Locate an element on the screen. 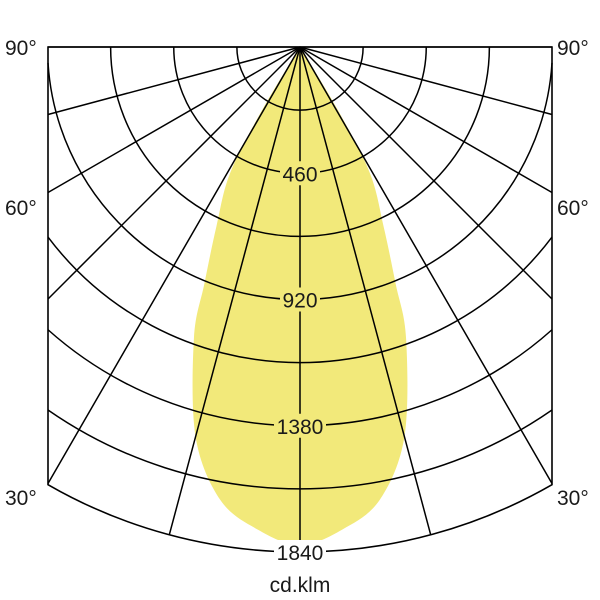  radial-tick-label-460: 460 is located at coordinates (299, 174).